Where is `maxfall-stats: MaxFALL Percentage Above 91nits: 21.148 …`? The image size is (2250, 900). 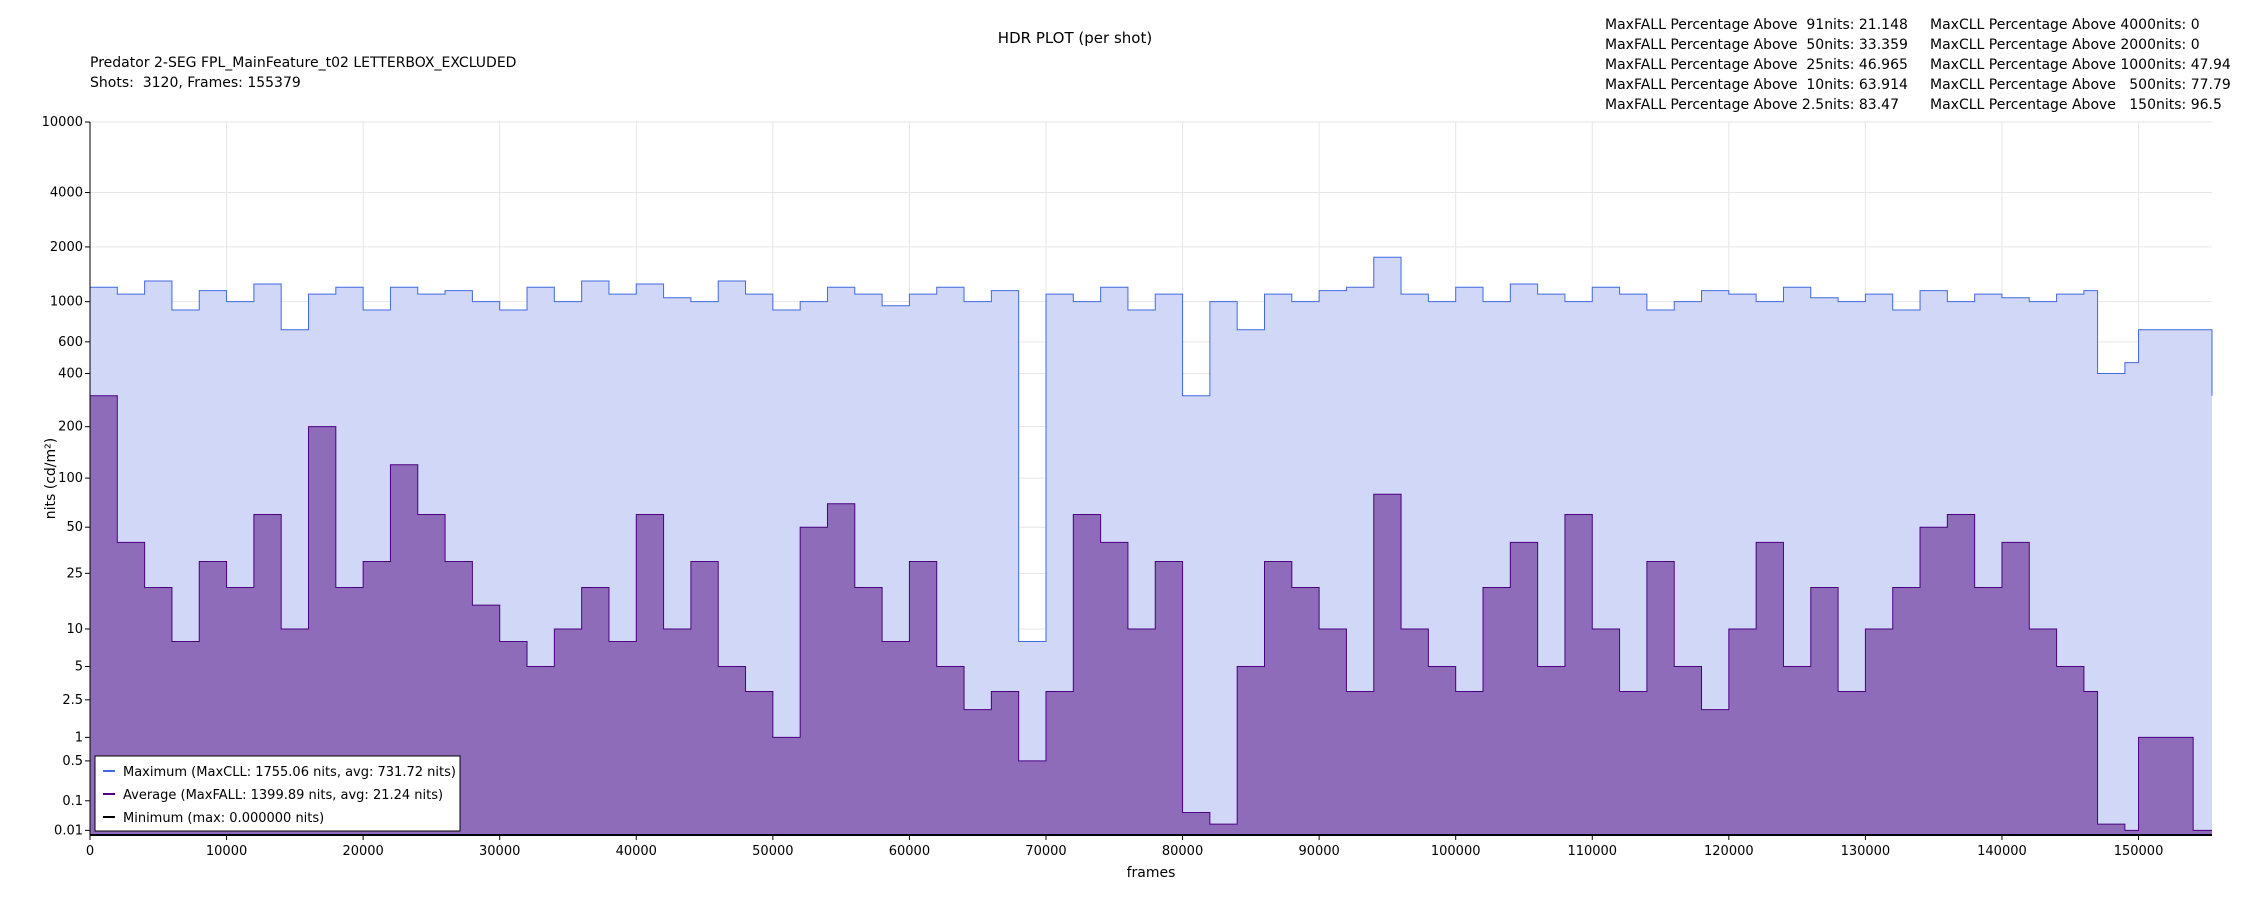 maxfall-stats: MaxFALL Percentage Above 91nits: 21.148 … is located at coordinates (1756, 65).